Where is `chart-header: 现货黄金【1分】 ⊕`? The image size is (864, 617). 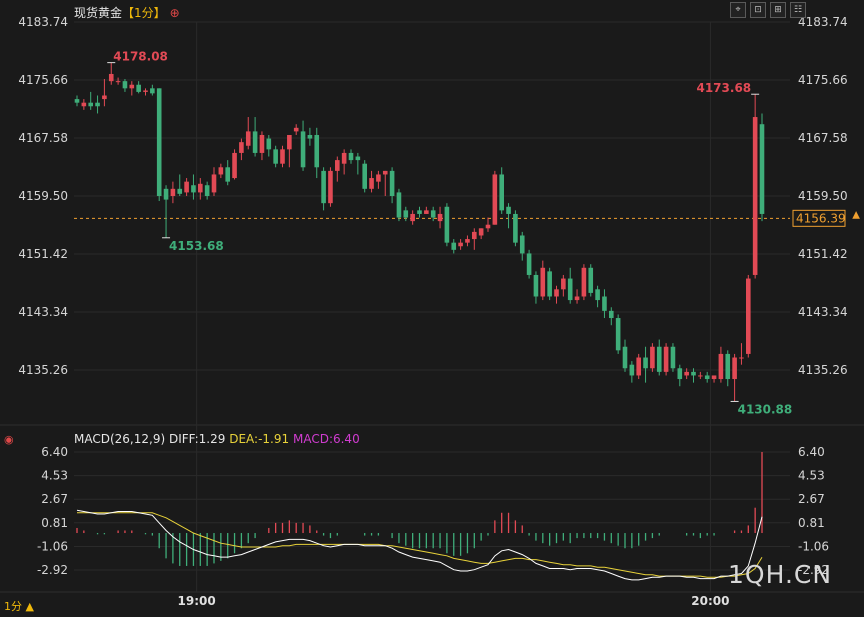
chart-header: 现货黄金【1分】 ⊕ is located at coordinates (127, 12).